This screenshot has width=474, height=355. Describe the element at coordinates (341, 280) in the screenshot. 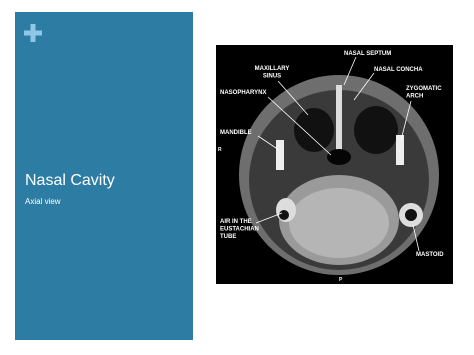

I see `orientation-marker: P` at that location.